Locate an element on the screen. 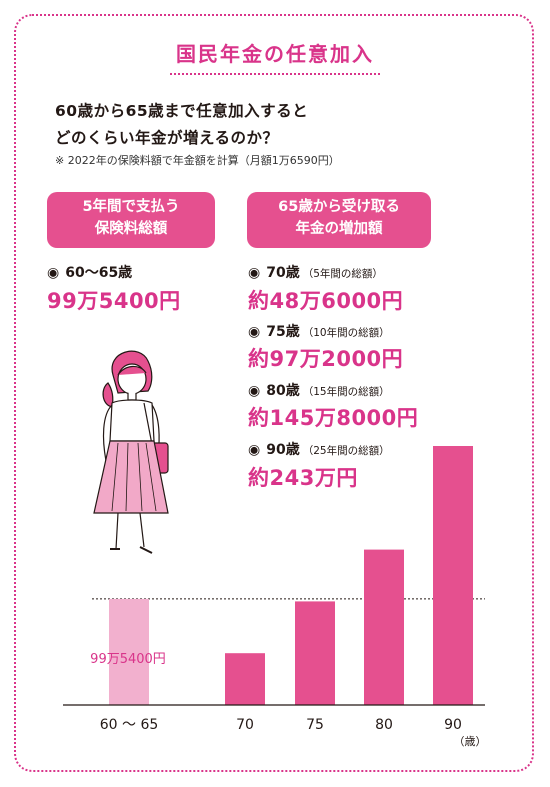  received-label-80: ◉ 80歳 （15年間の総額） is located at coordinates (319, 390).